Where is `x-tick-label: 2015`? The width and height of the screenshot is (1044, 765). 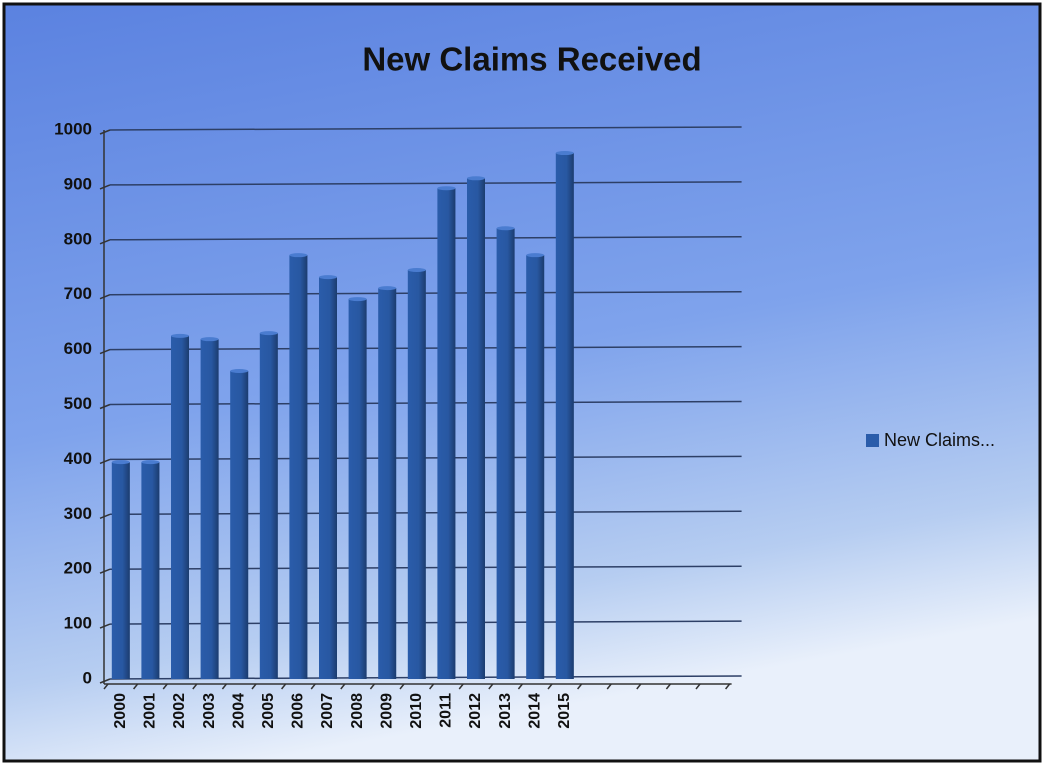 x-tick-label: 2015 is located at coordinates (564, 711).